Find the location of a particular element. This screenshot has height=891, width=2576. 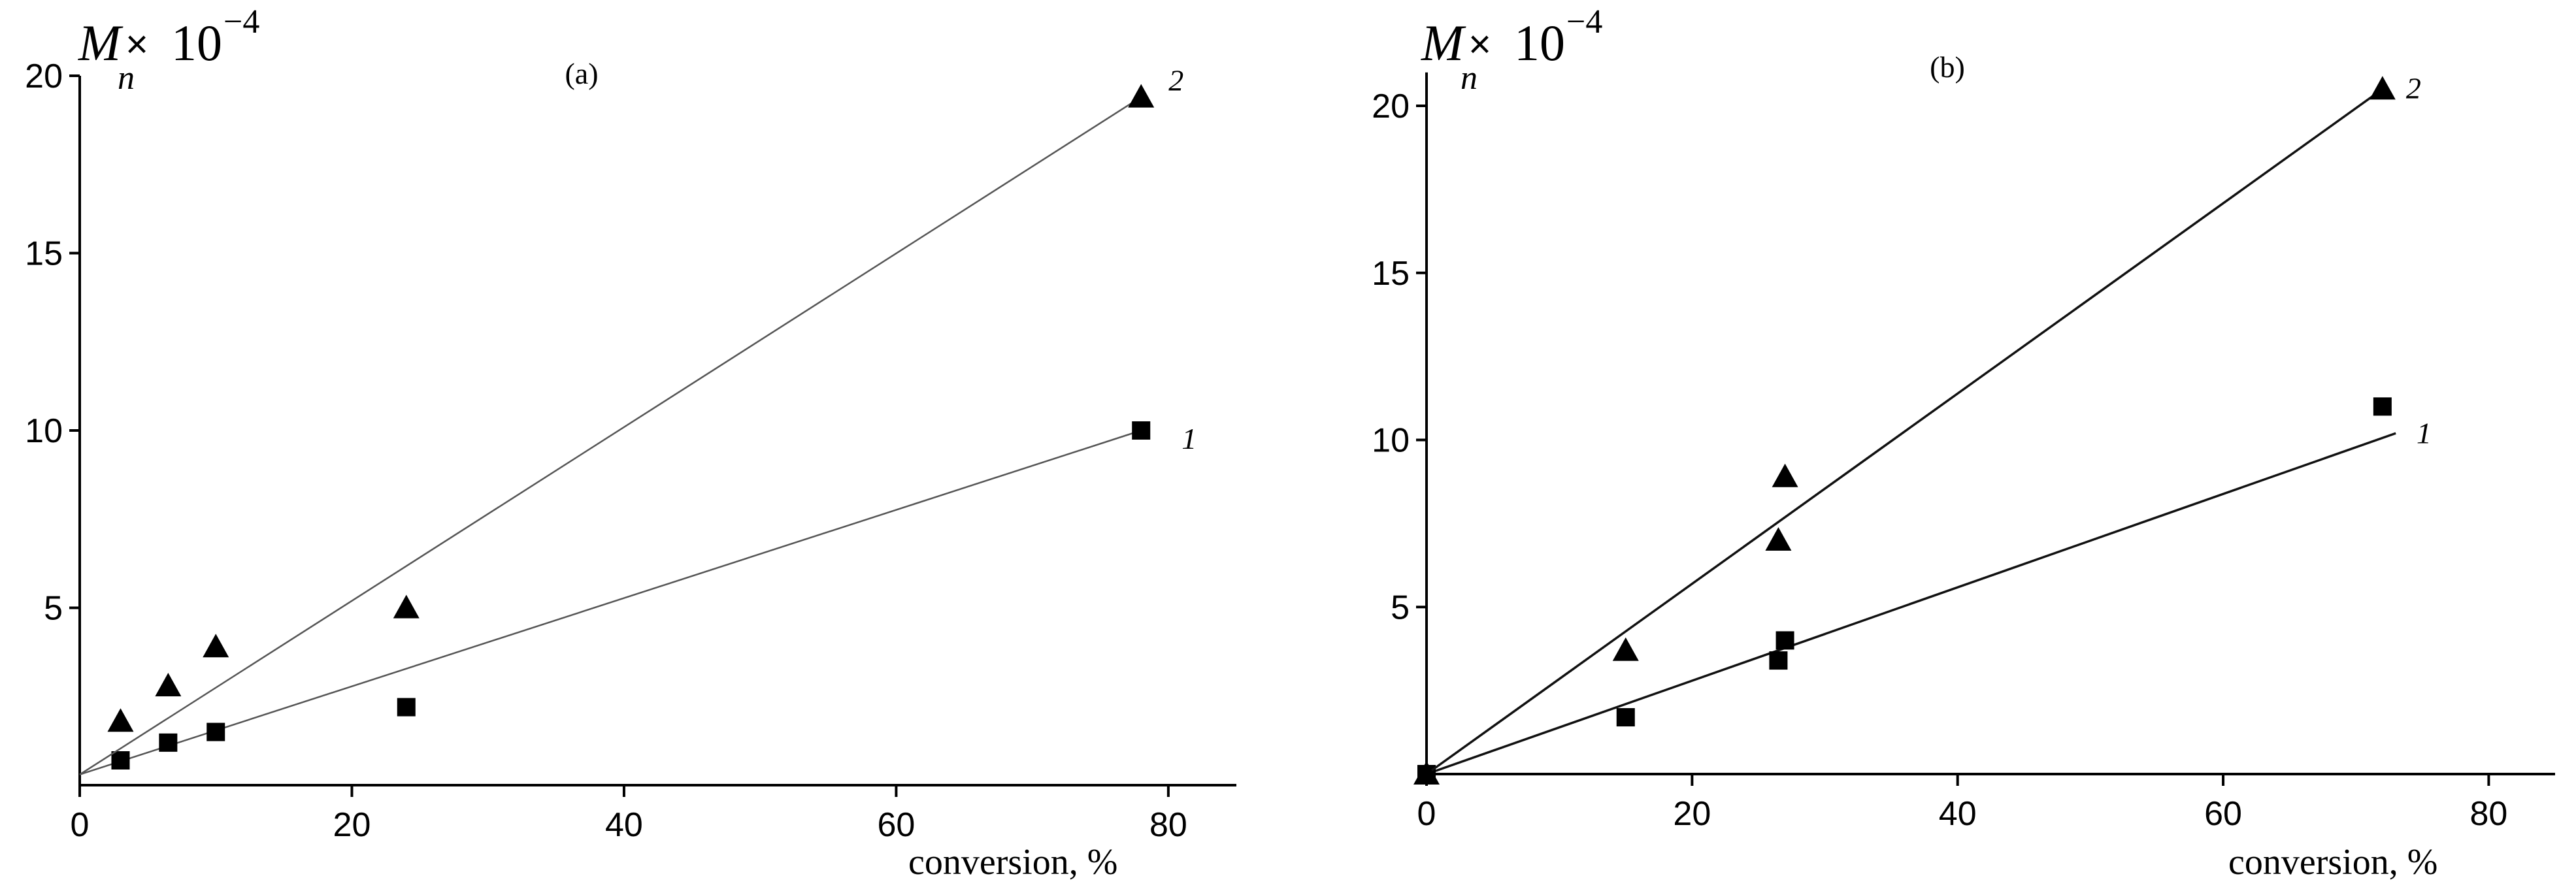

panel-label: (a) is located at coordinates (581, 73).